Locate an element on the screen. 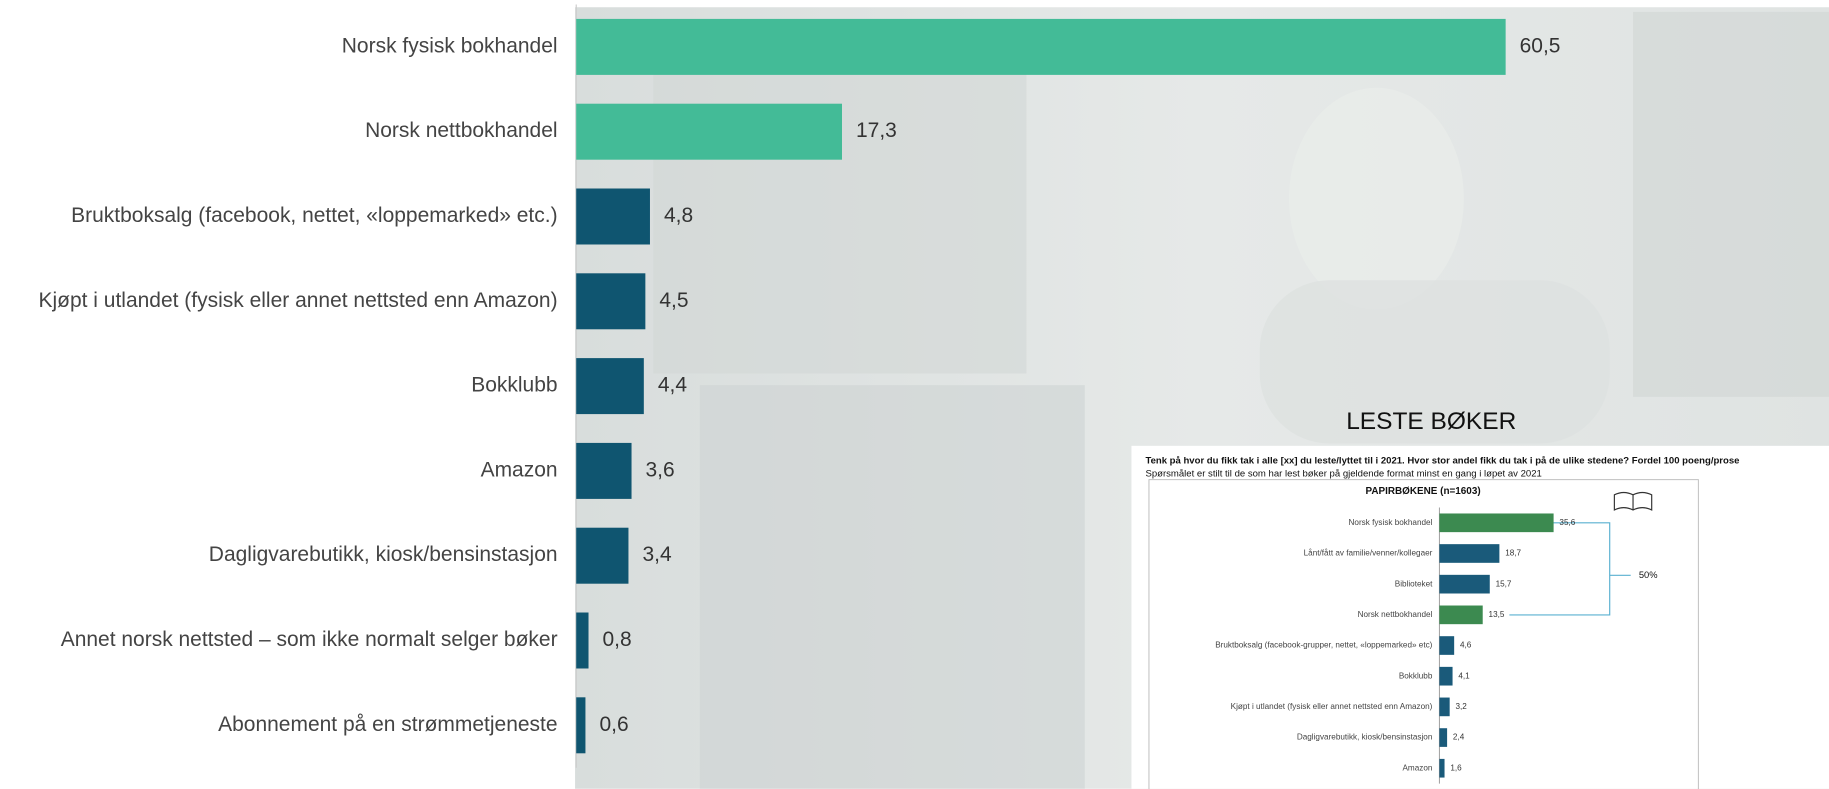 The image size is (1829, 789). value-label: 3,2 is located at coordinates (1462, 706).